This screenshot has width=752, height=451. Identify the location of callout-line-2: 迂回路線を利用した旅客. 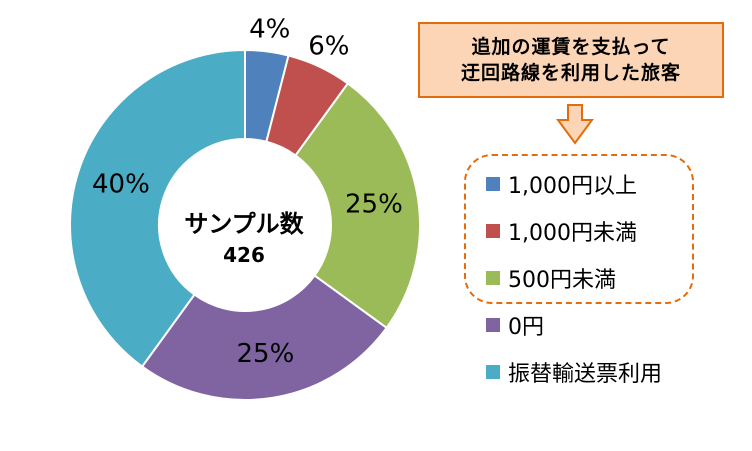
(570, 73).